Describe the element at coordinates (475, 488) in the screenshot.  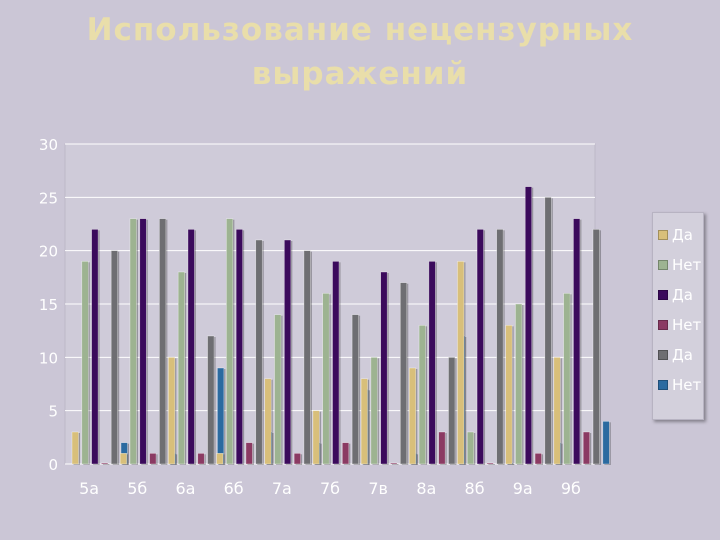
I see `x-tick-label: 8б` at that location.